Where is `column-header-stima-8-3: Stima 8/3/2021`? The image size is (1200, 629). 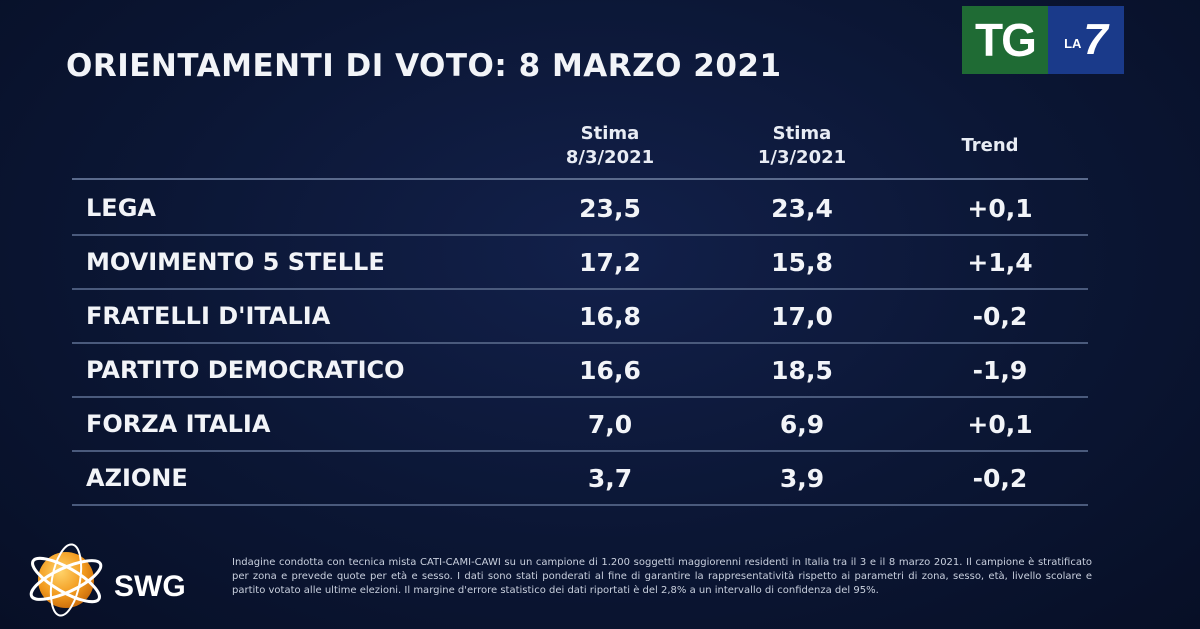 column-header-stima-8-3: Stima 8/3/2021 is located at coordinates (610, 146).